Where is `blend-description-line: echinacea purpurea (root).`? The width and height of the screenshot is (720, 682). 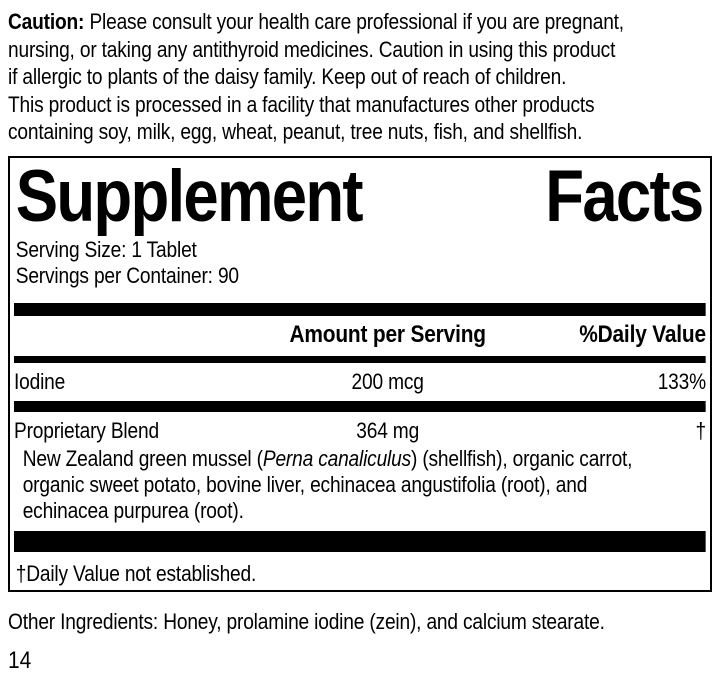 blend-description-line: echinacea purpurea (root). is located at coordinates (133, 510).